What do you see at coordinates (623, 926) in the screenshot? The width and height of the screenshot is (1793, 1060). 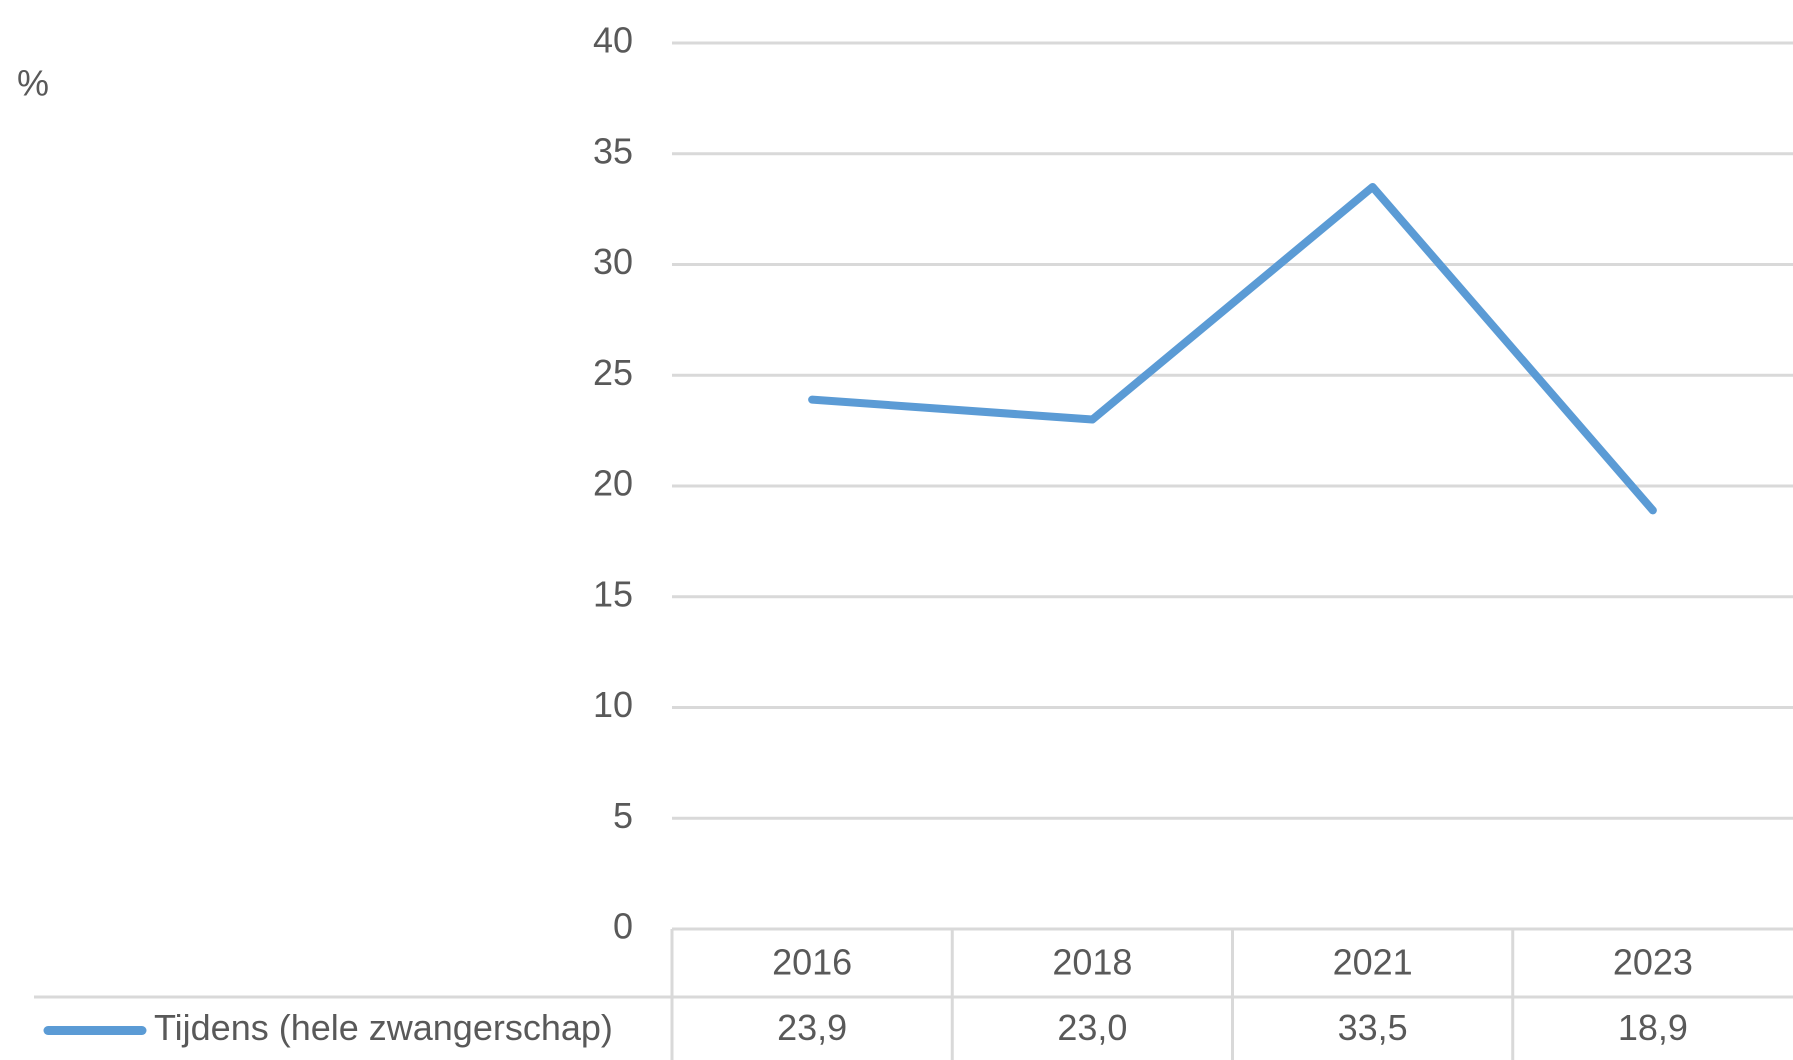 I see `y-tick-label: 0` at bounding box center [623, 926].